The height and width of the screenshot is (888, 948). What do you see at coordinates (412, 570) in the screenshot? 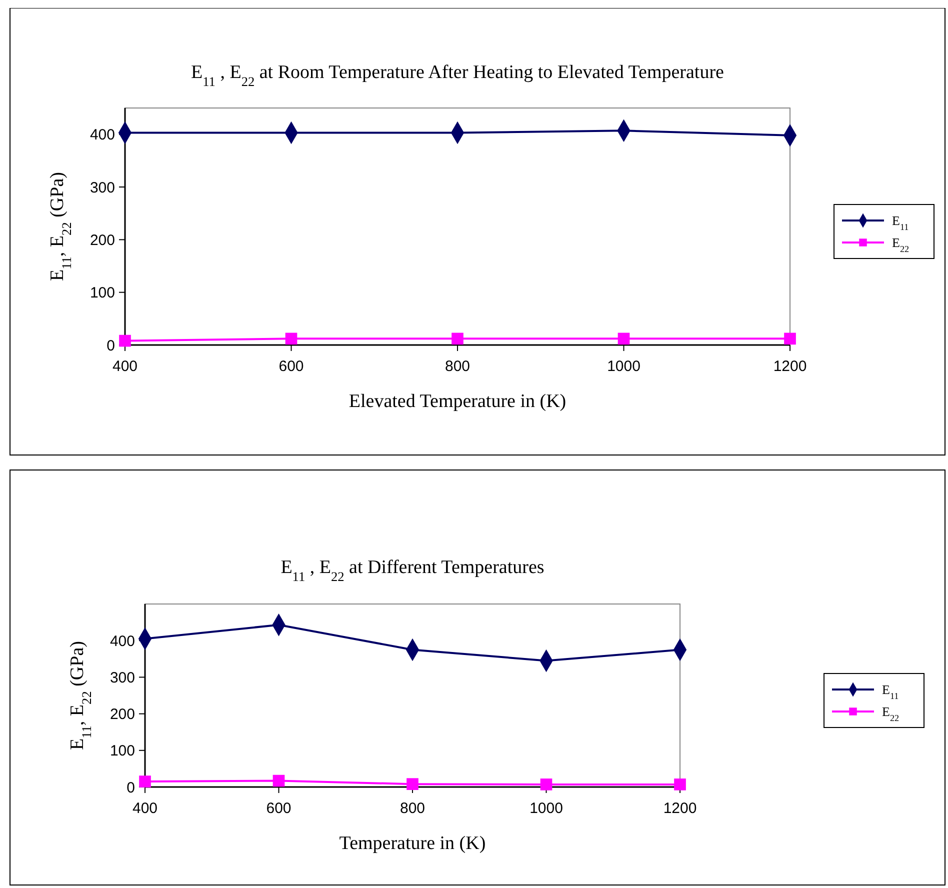
I see `chart-title: E$_{11}$ , E$_{22}$ at Different Temperatures` at bounding box center [412, 570].